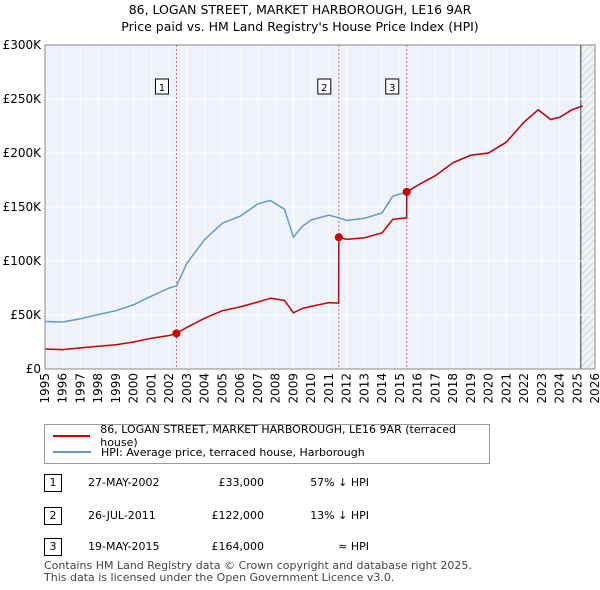 This screenshot has width=600, height=590. Describe the element at coordinates (329, 388) in the screenshot. I see `x-tick-label: 2011` at that location.